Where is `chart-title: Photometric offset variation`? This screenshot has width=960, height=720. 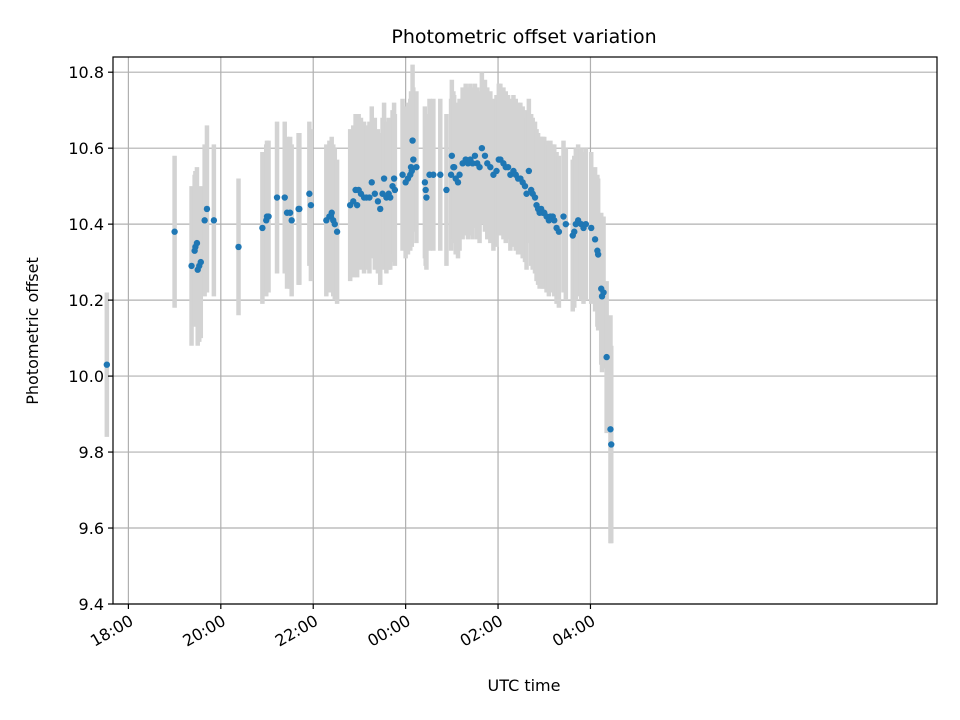
chart-title: Photometric offset variation is located at coordinates (523, 37).